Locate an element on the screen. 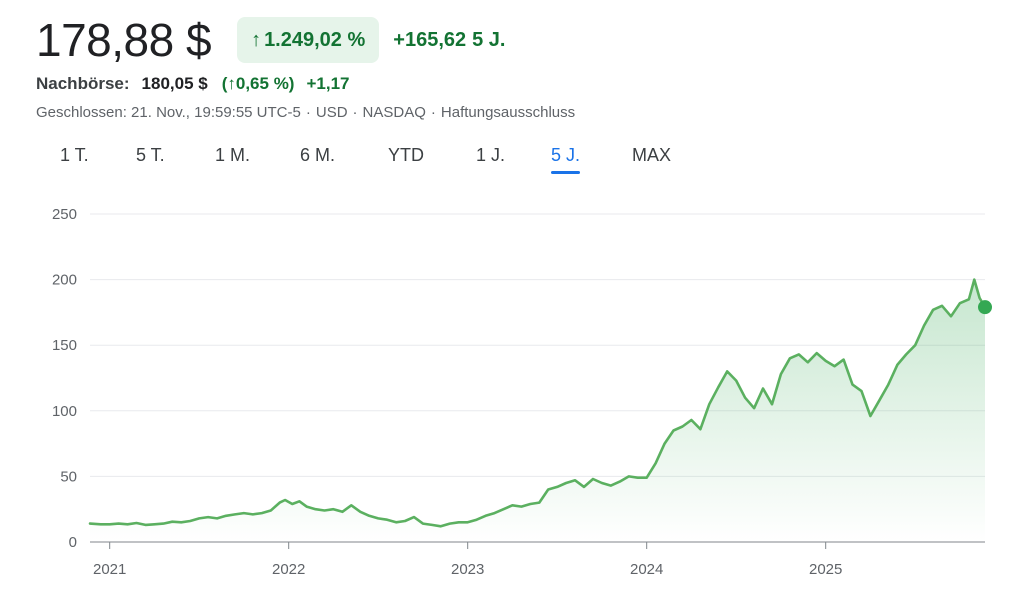 The height and width of the screenshot is (611, 1024). after-hours-abs: +1,17 is located at coordinates (328, 83).